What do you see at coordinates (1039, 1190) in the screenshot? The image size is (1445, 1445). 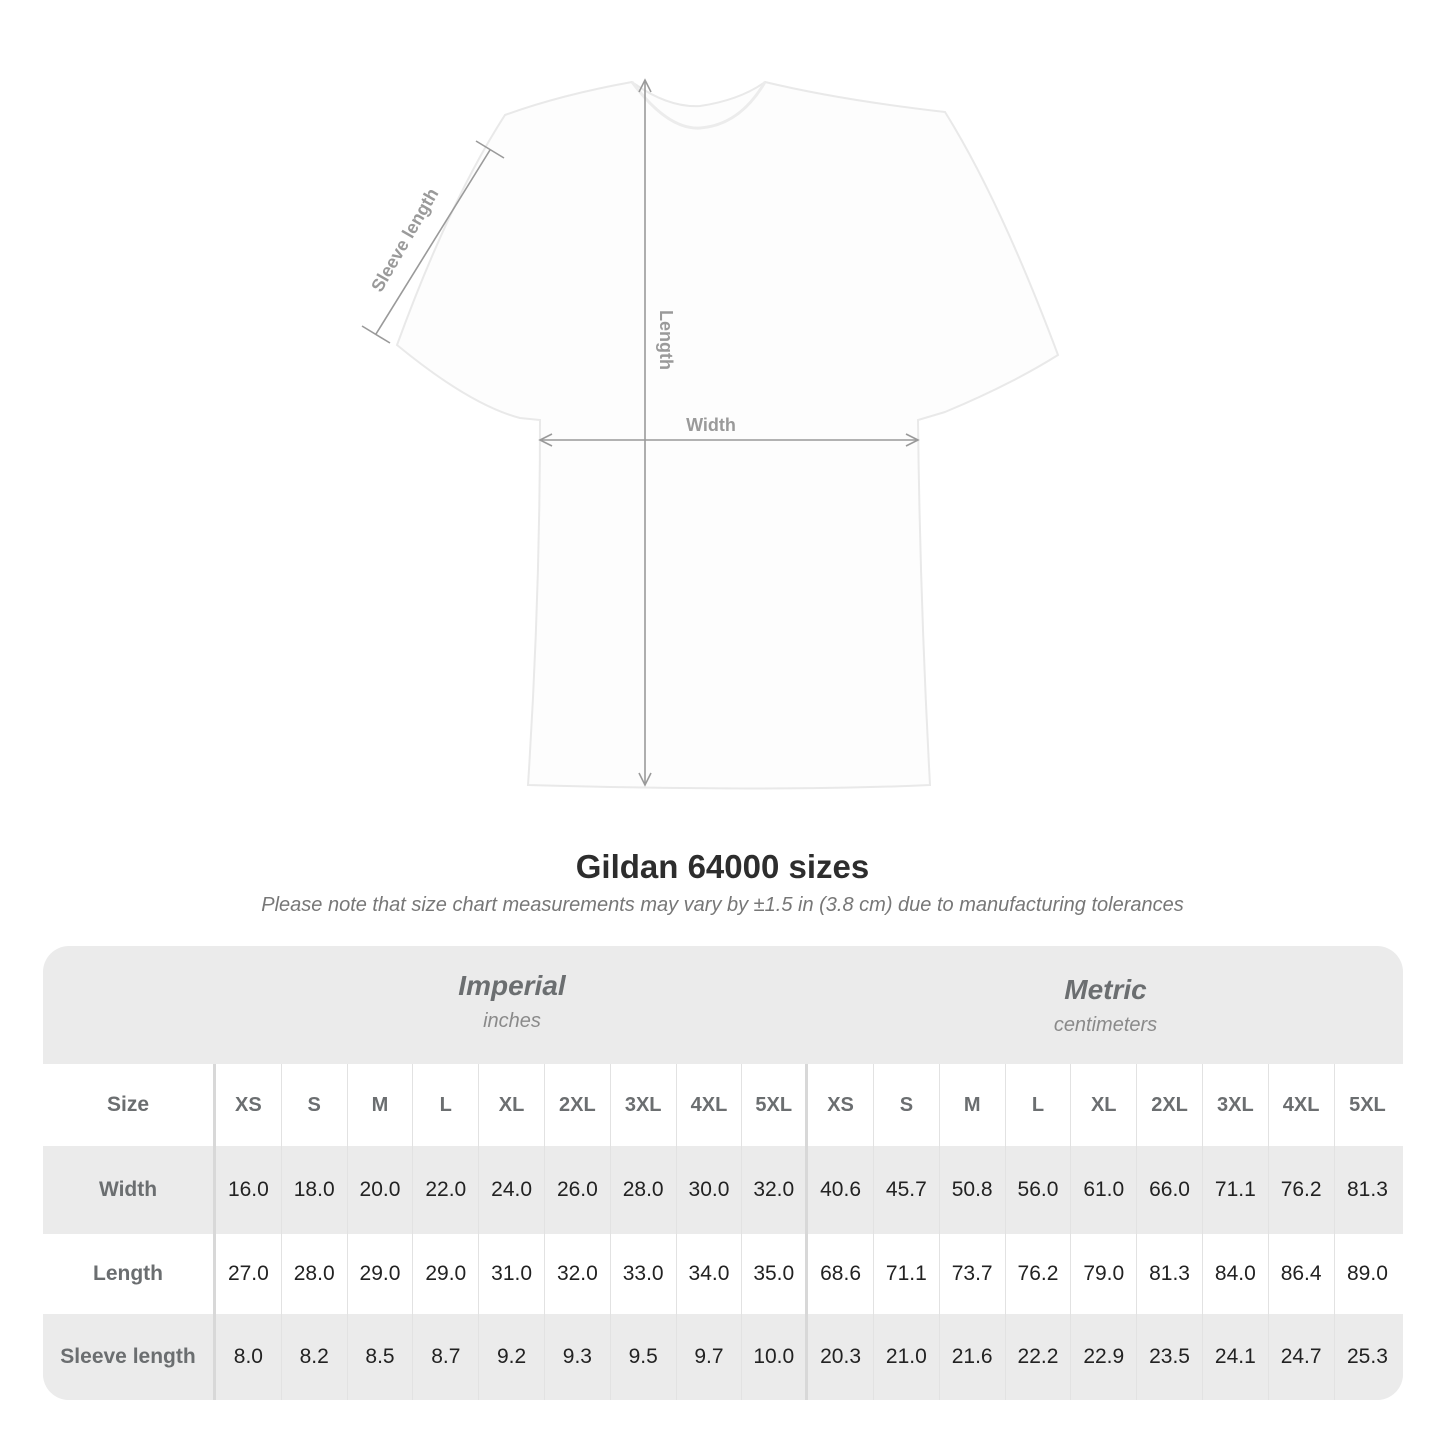 I see `measurement-cell: 56.0` at bounding box center [1039, 1190].